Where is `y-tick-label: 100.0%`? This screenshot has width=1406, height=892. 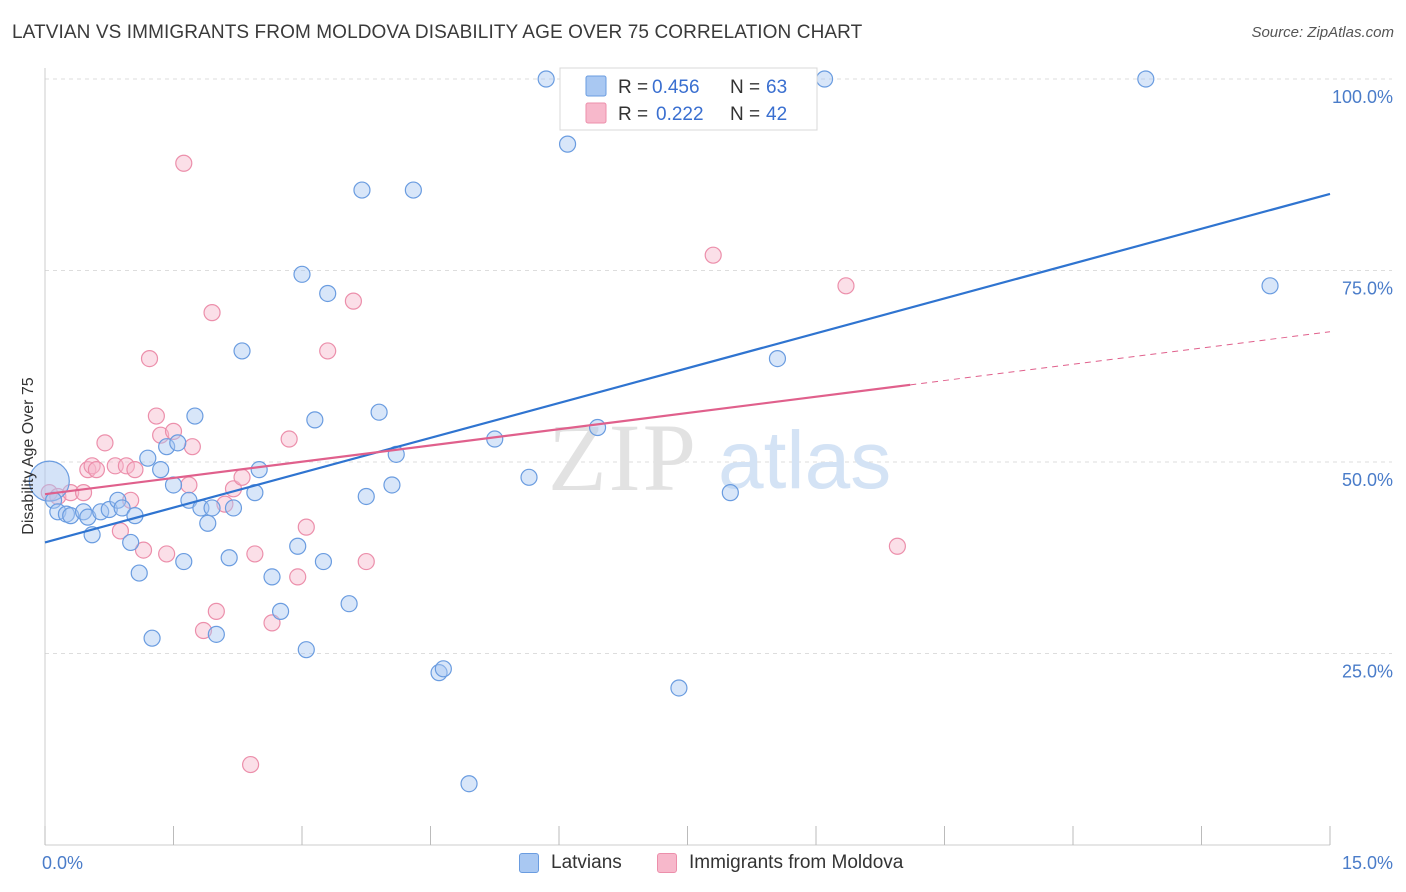
y-tick-label: 100.0% is located at coordinates (1362, 97).